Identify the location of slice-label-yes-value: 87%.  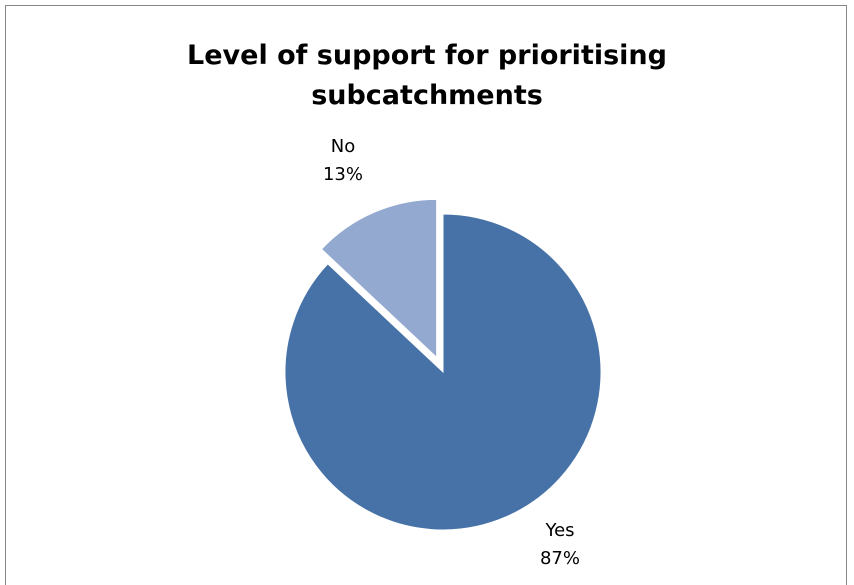
(560, 558).